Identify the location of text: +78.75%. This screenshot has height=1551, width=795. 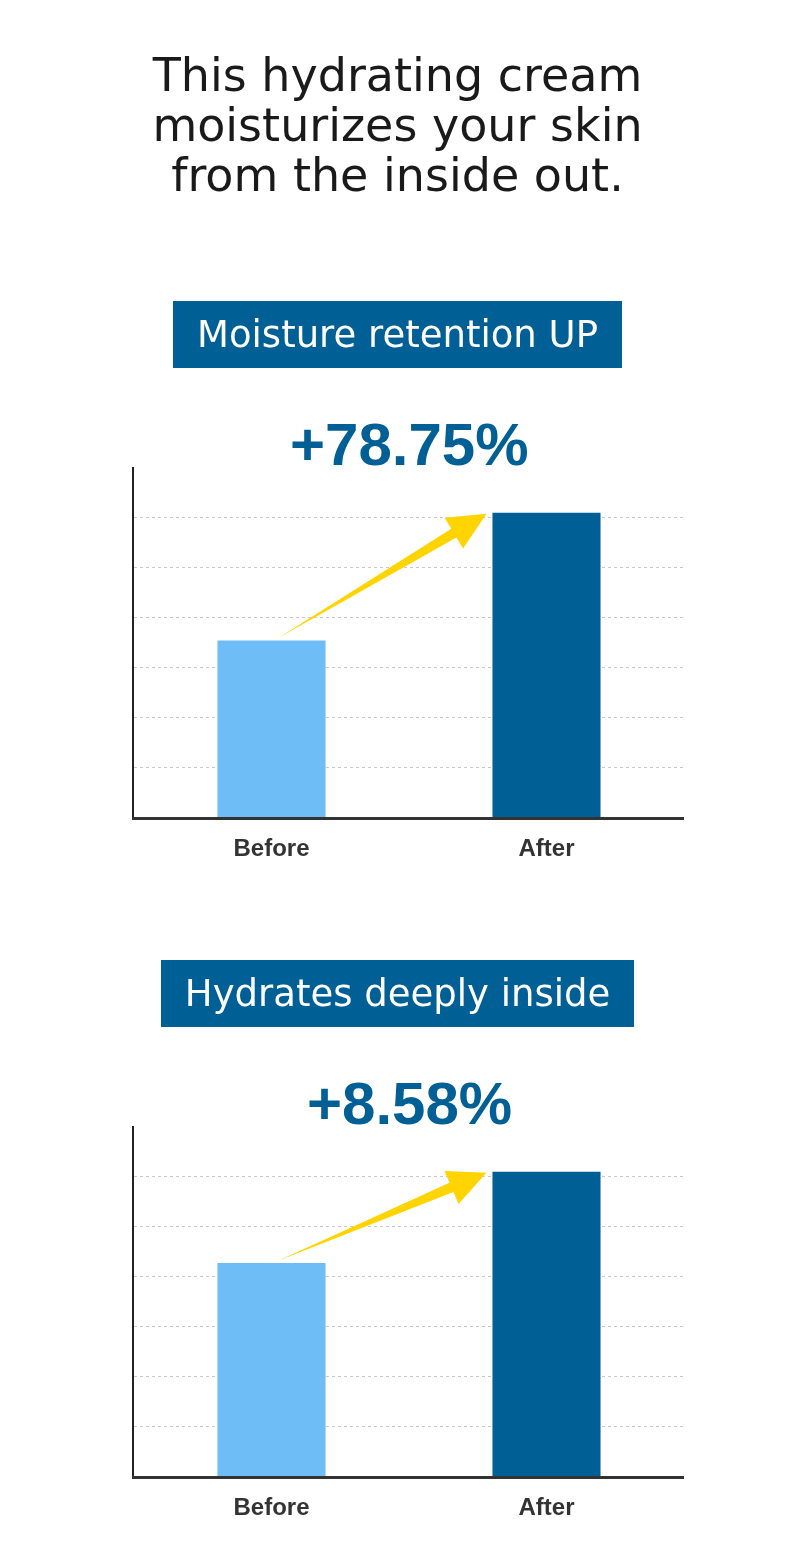
(409, 444).